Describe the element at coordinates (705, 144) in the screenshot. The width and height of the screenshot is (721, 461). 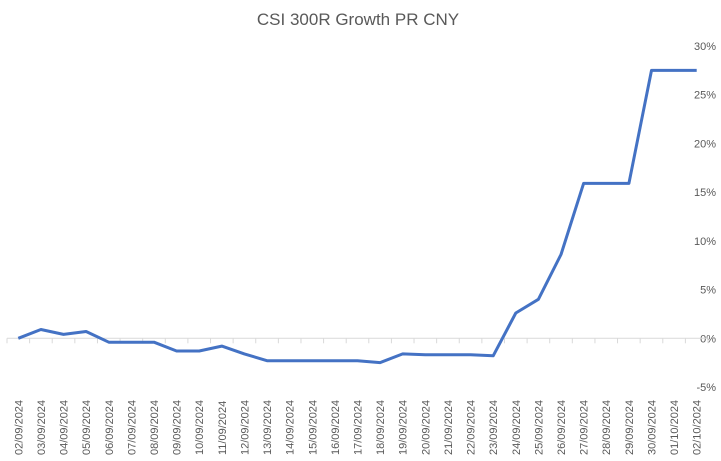
I see `y-tick-label: 20%` at that location.